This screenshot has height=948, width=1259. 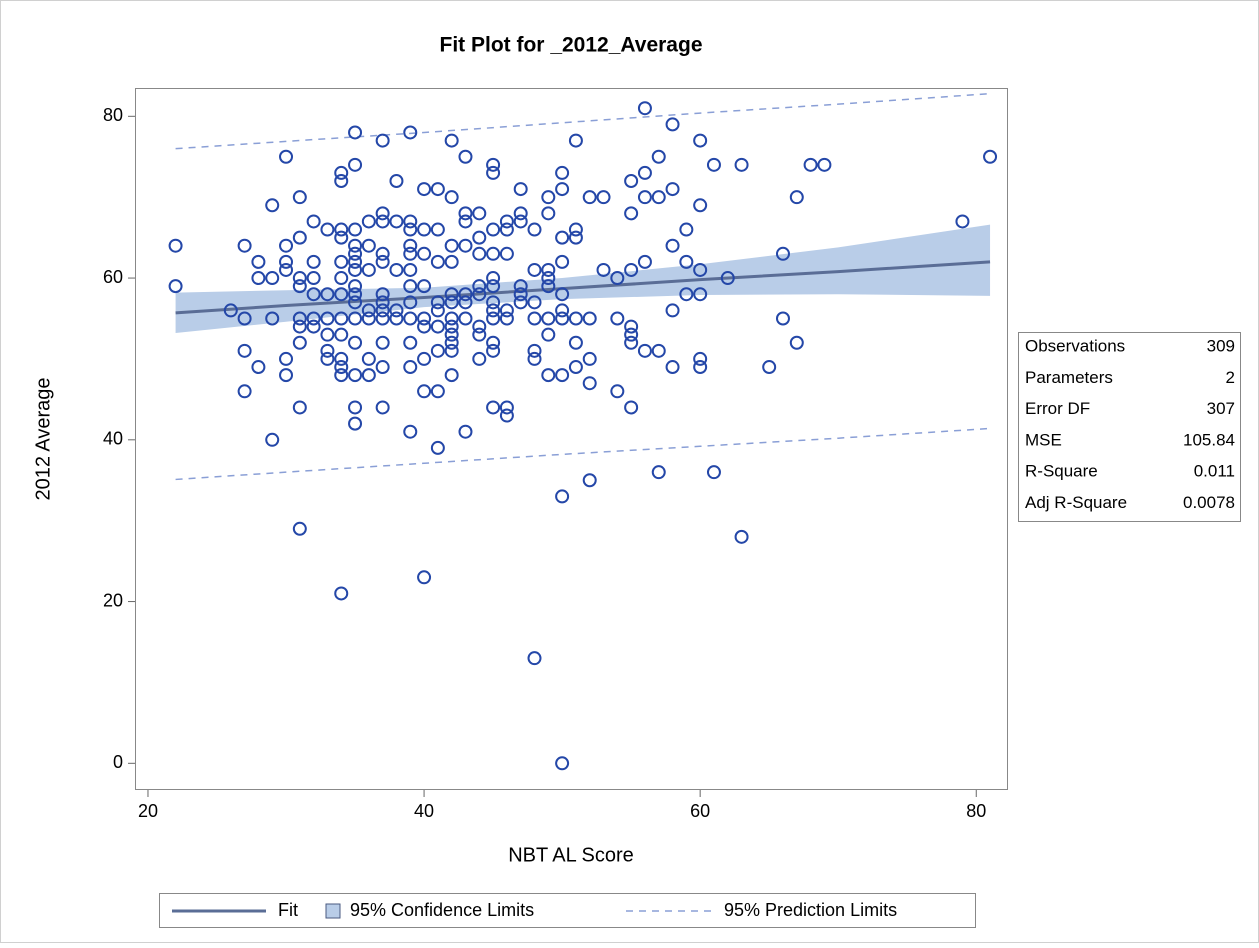 I want to click on x-tick-label: 20, so click(x=148, y=811).